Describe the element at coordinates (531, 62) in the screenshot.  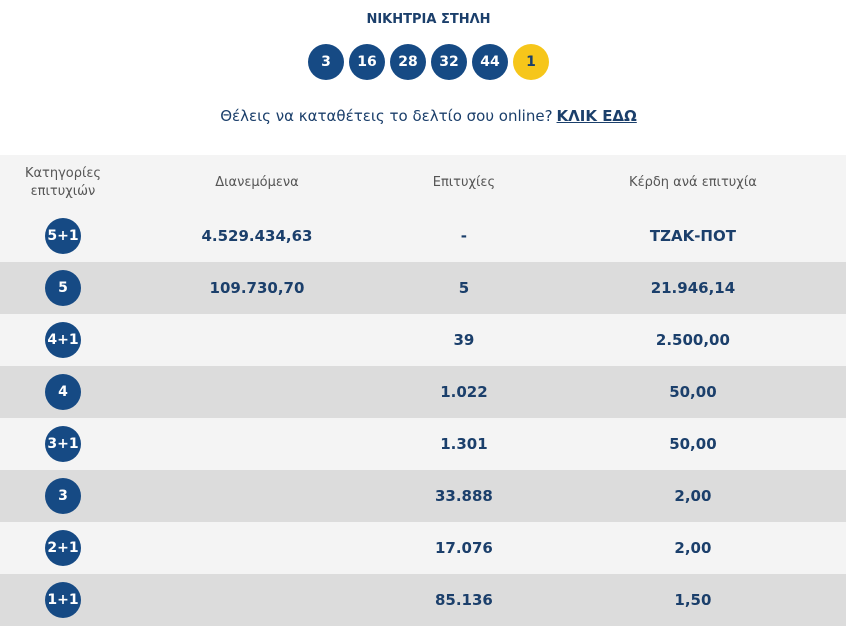
I see `bonus-ball: 1` at that location.